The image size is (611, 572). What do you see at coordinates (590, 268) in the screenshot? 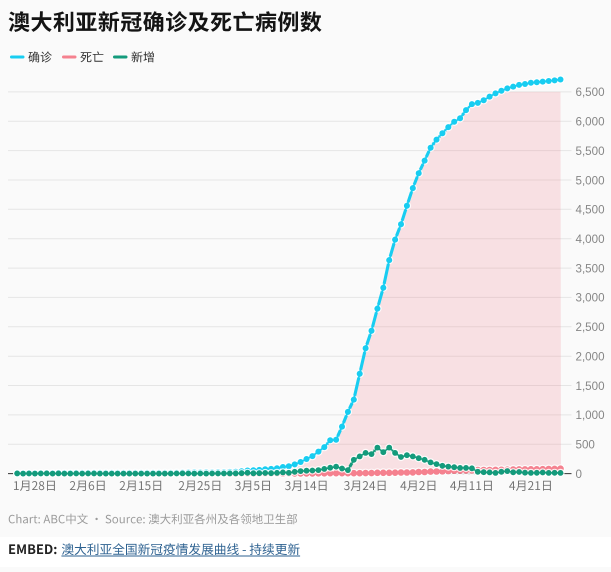
I see `svg-text: 3,500` at bounding box center [590, 268].